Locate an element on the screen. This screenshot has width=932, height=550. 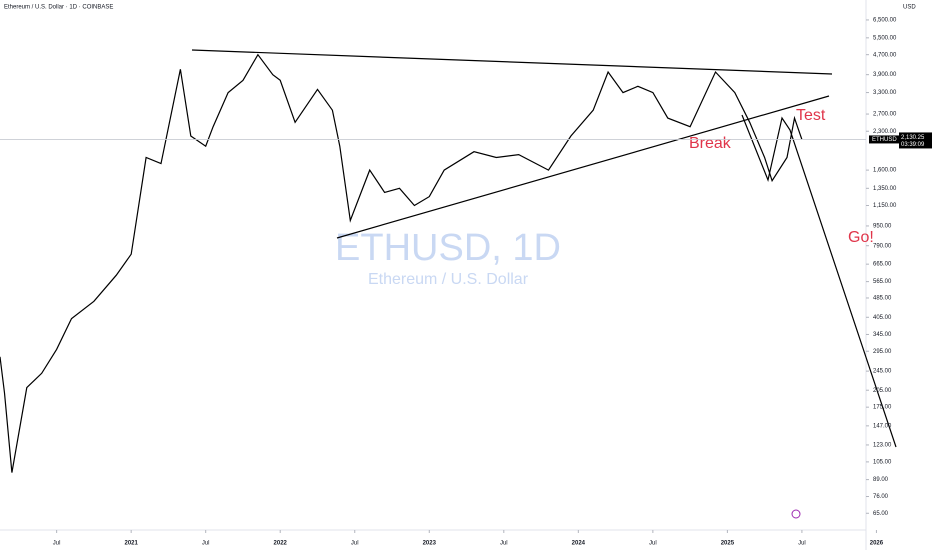
last-price: 2,130.25 is located at coordinates (913, 138).